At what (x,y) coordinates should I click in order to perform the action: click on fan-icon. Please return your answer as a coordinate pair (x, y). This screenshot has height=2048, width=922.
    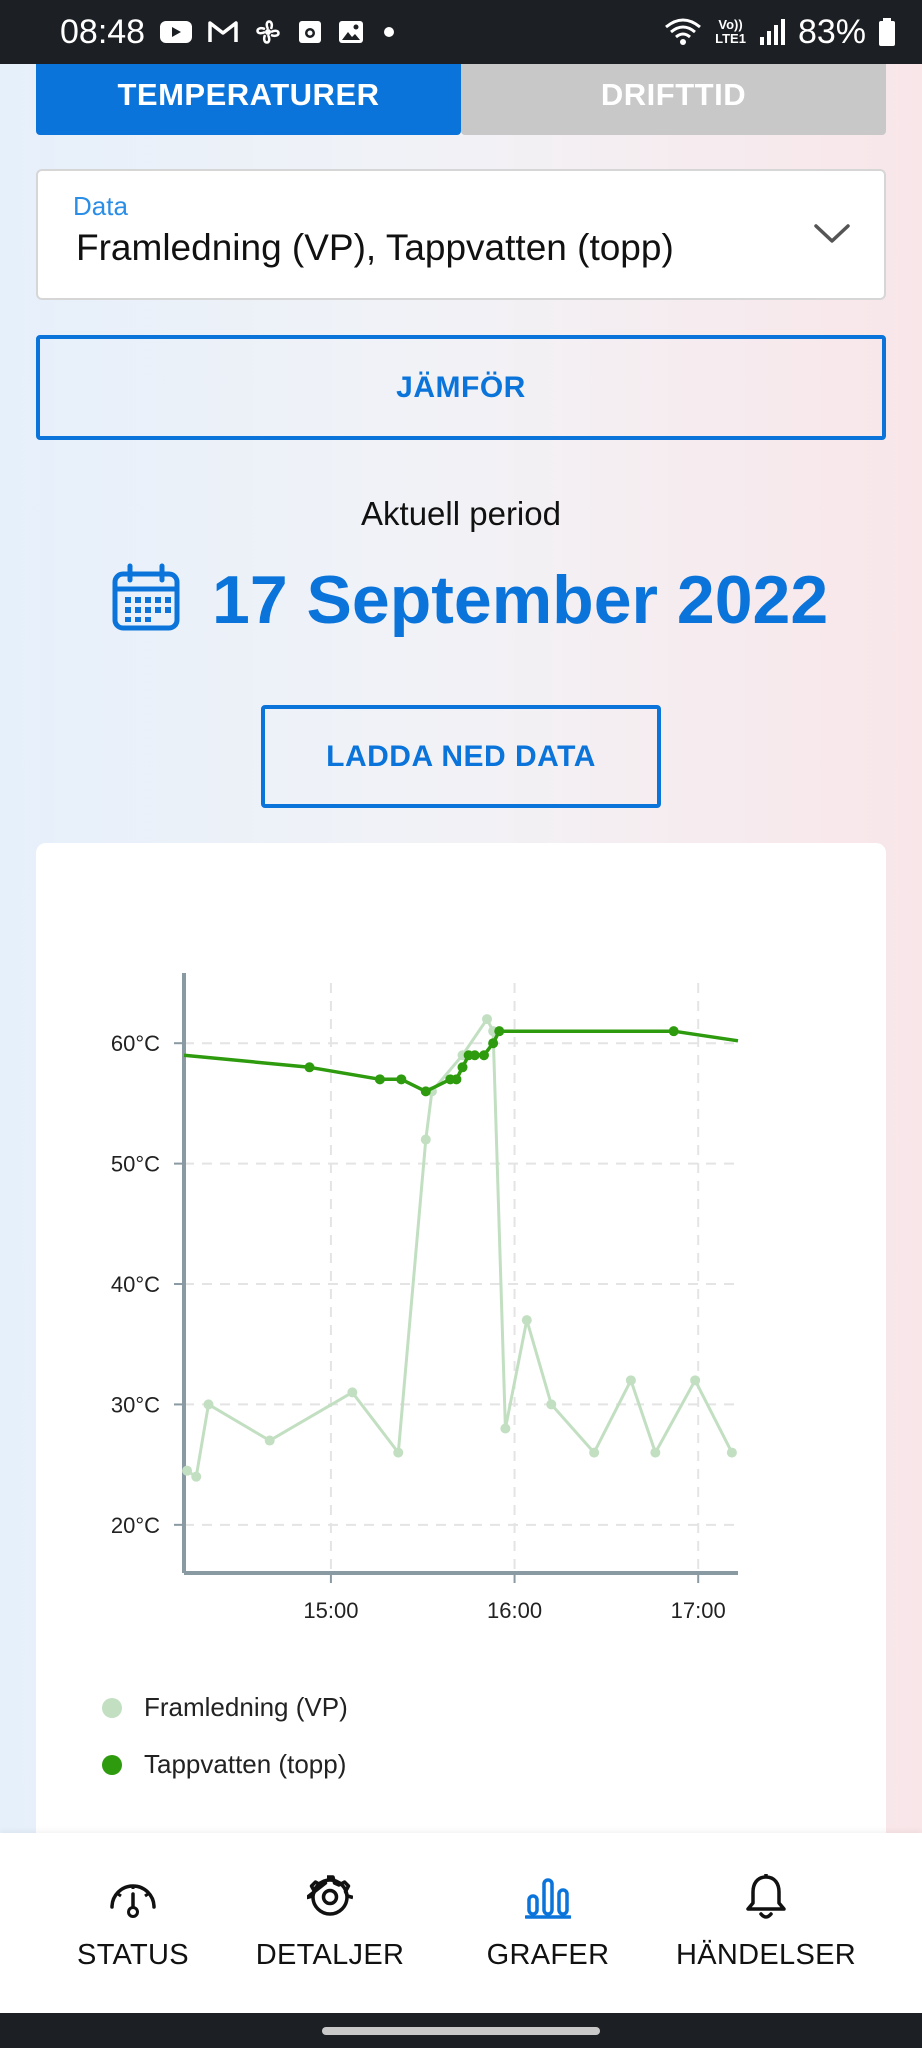
    Looking at the image, I should click on (268, 32).